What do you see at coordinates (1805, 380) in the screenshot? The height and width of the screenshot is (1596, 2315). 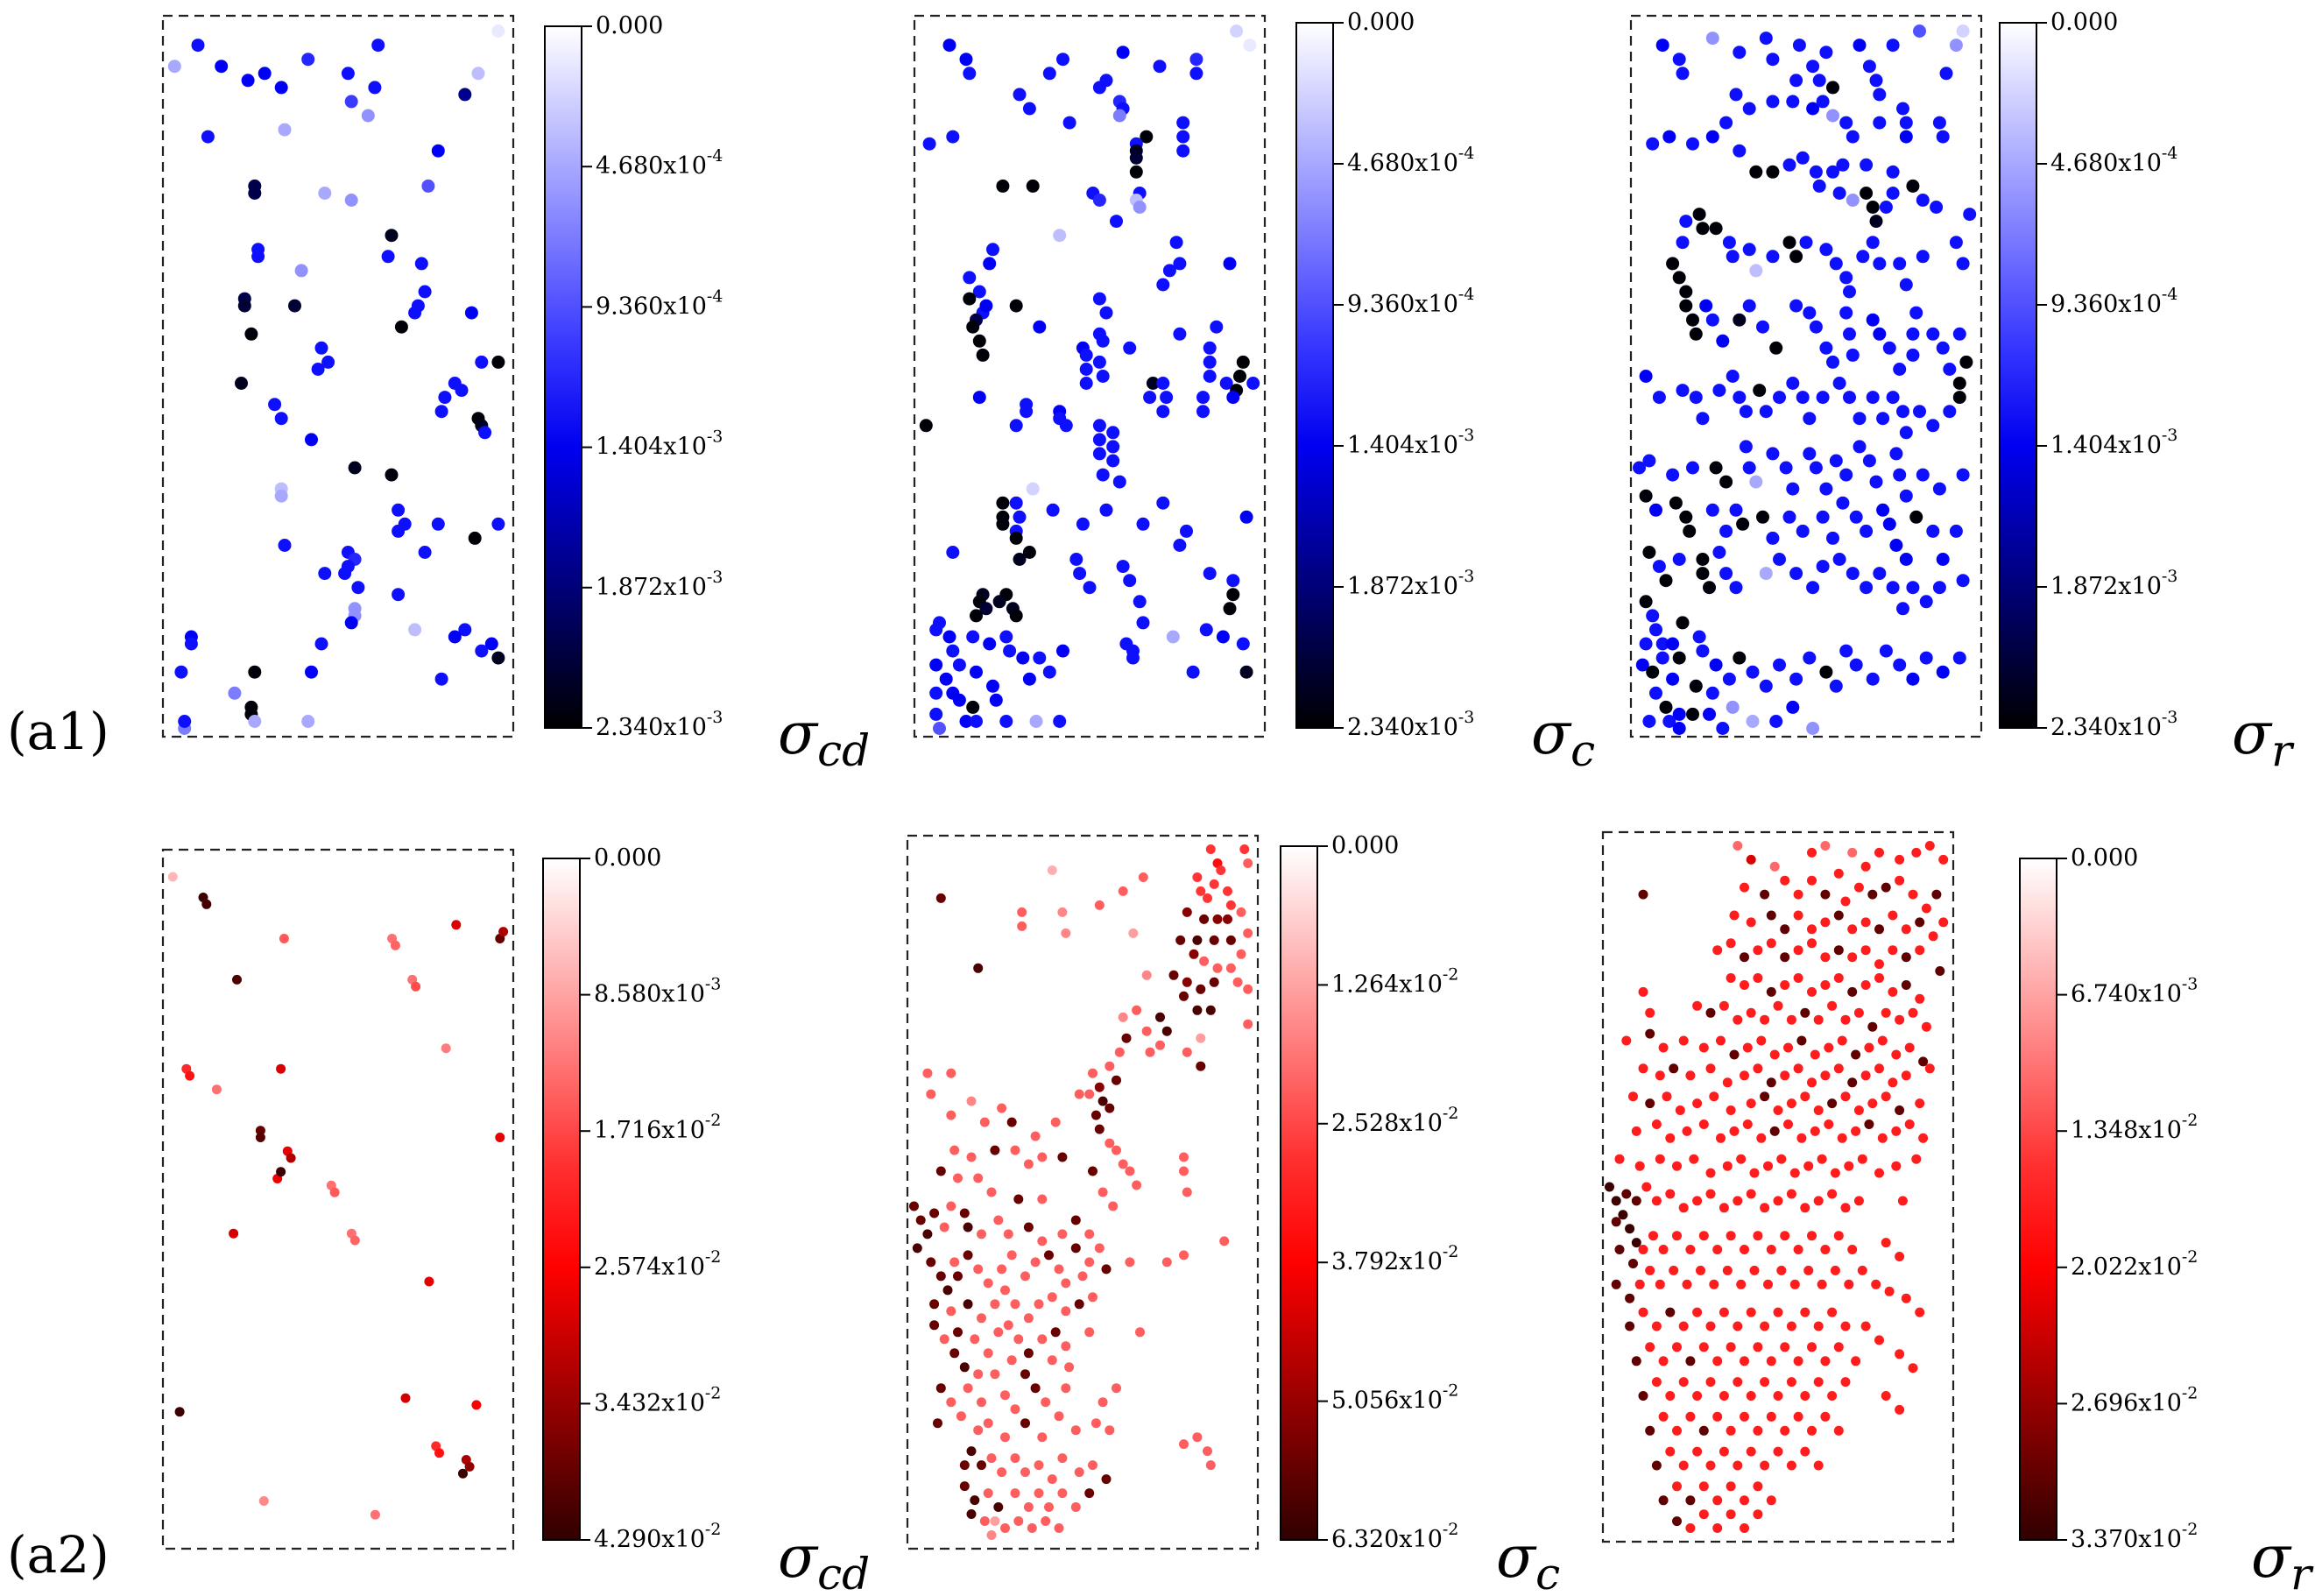 I see `scatter-a1-r` at bounding box center [1805, 380].